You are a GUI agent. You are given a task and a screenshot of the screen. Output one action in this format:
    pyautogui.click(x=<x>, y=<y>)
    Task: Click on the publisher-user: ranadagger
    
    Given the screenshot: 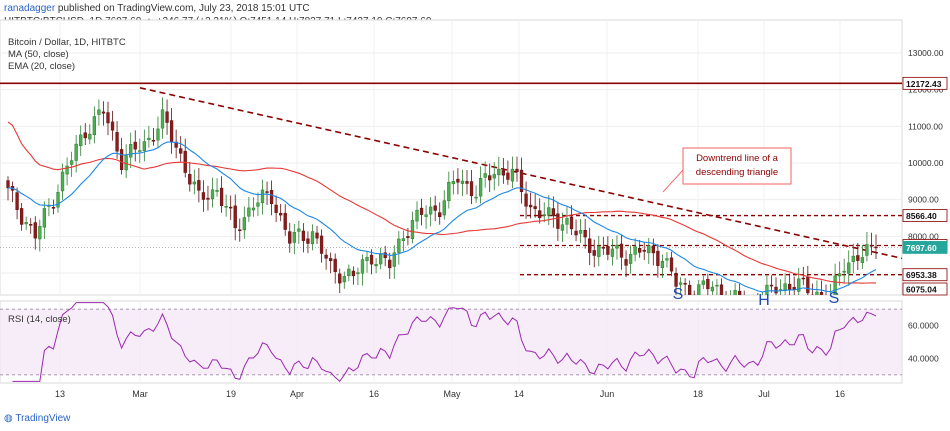 What is the action you would take?
    pyautogui.click(x=30, y=8)
    